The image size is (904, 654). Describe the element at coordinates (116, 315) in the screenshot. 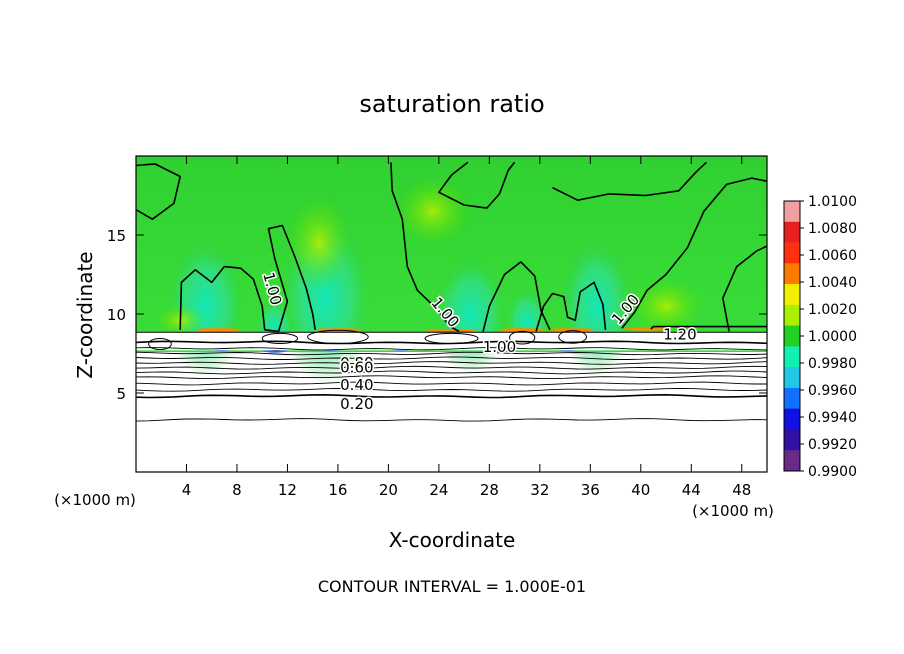

I see `y-tick-label: 10` at that location.